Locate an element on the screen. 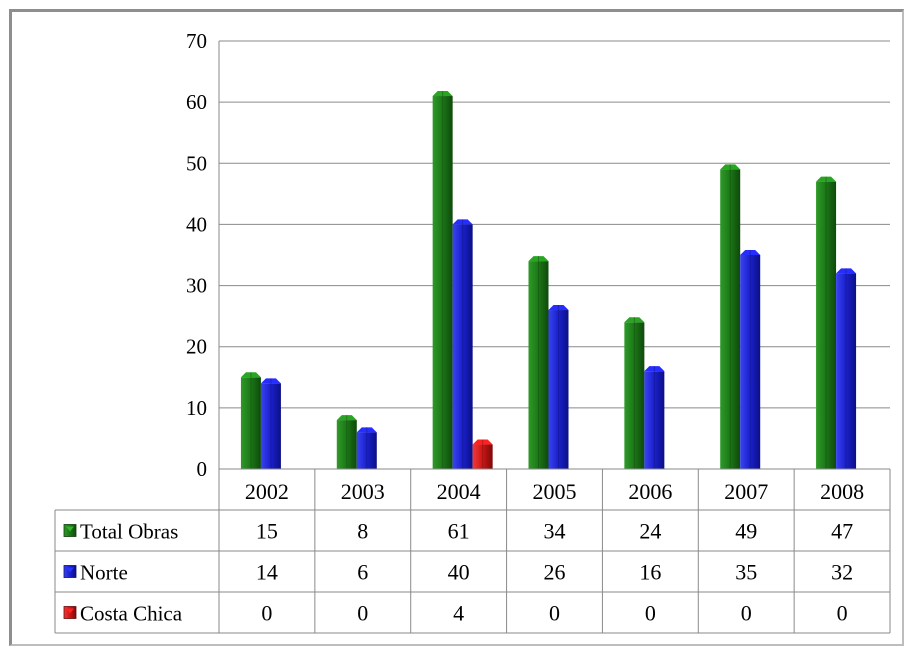 This screenshot has width=906, height=650. table-cell-value: 35 is located at coordinates (746, 572).